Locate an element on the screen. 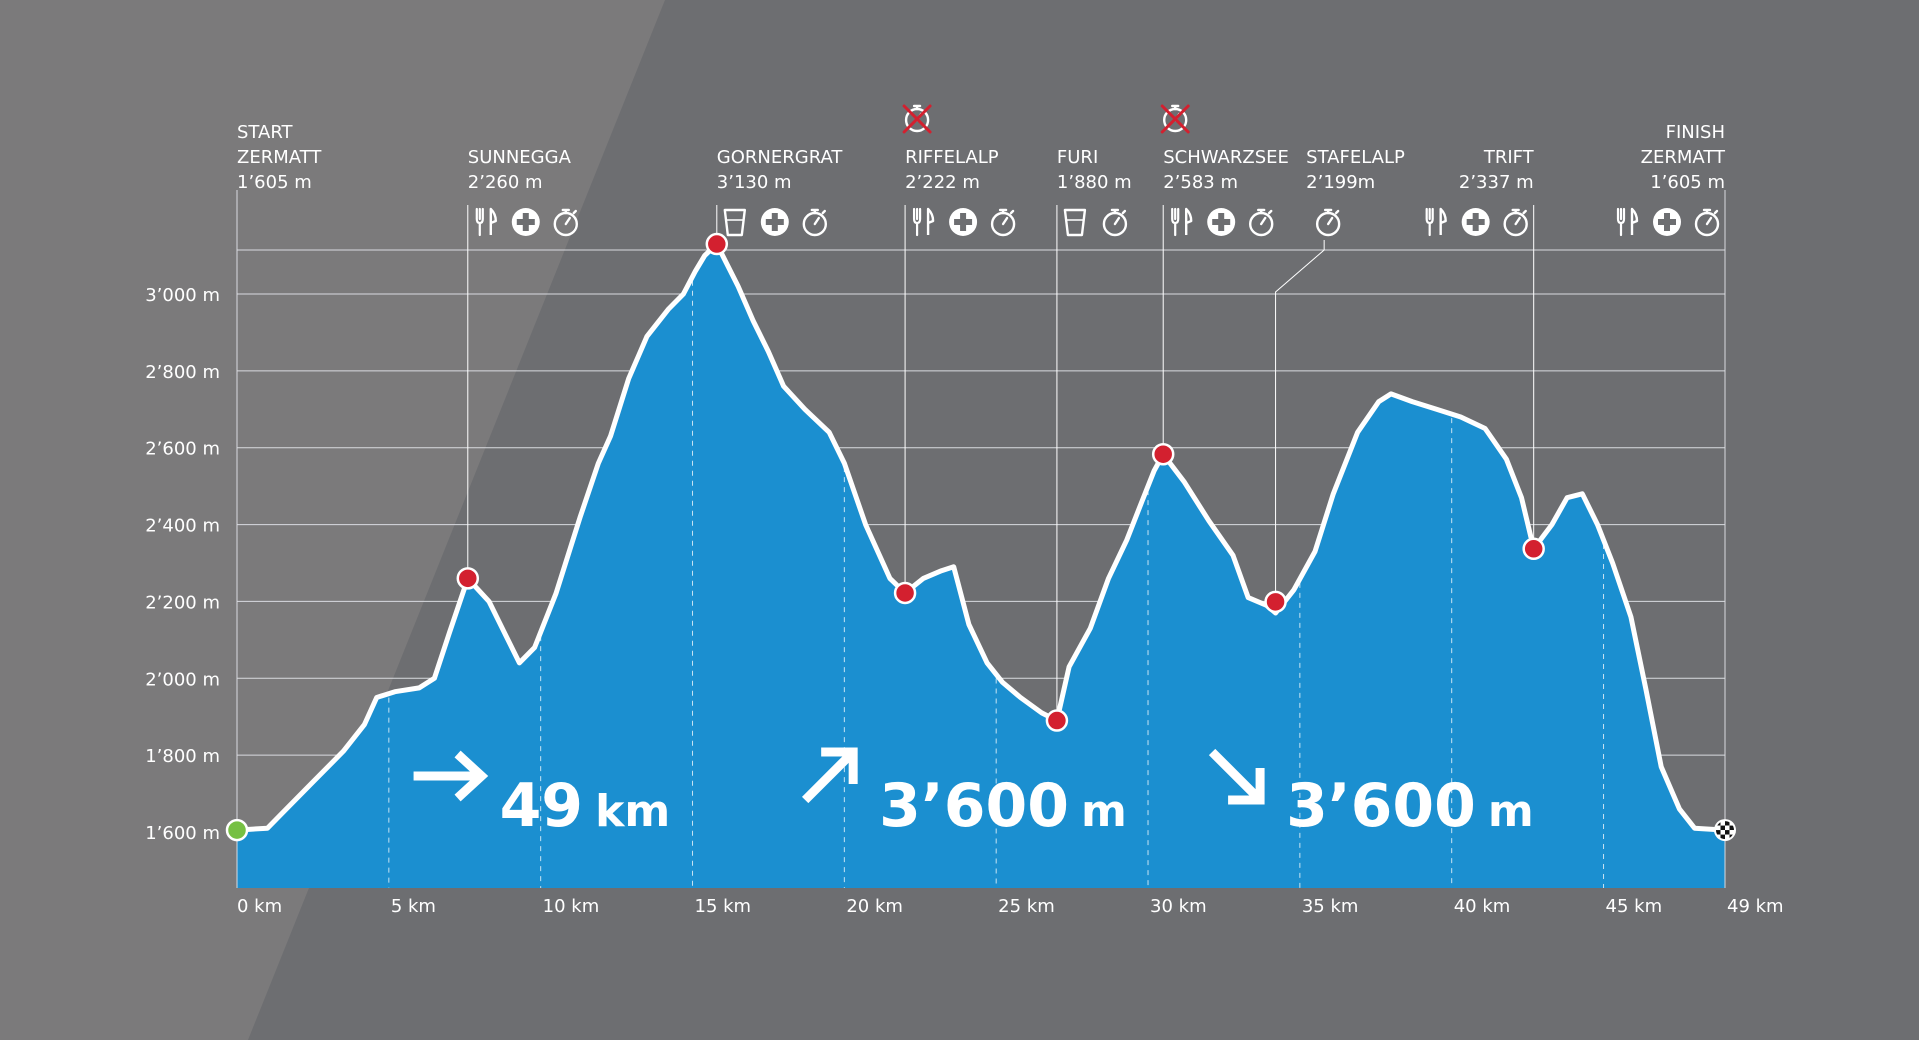 Image resolution: width=1919 pixels, height=1040 pixels. arrow-right-icon is located at coordinates (451, 776).